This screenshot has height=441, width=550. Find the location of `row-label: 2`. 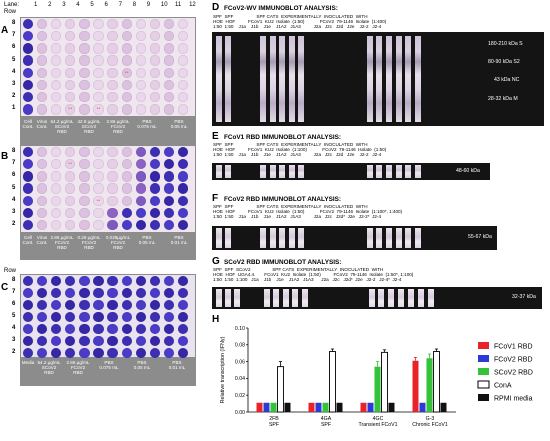

row-label: 2 is located at coordinates (14, 352).